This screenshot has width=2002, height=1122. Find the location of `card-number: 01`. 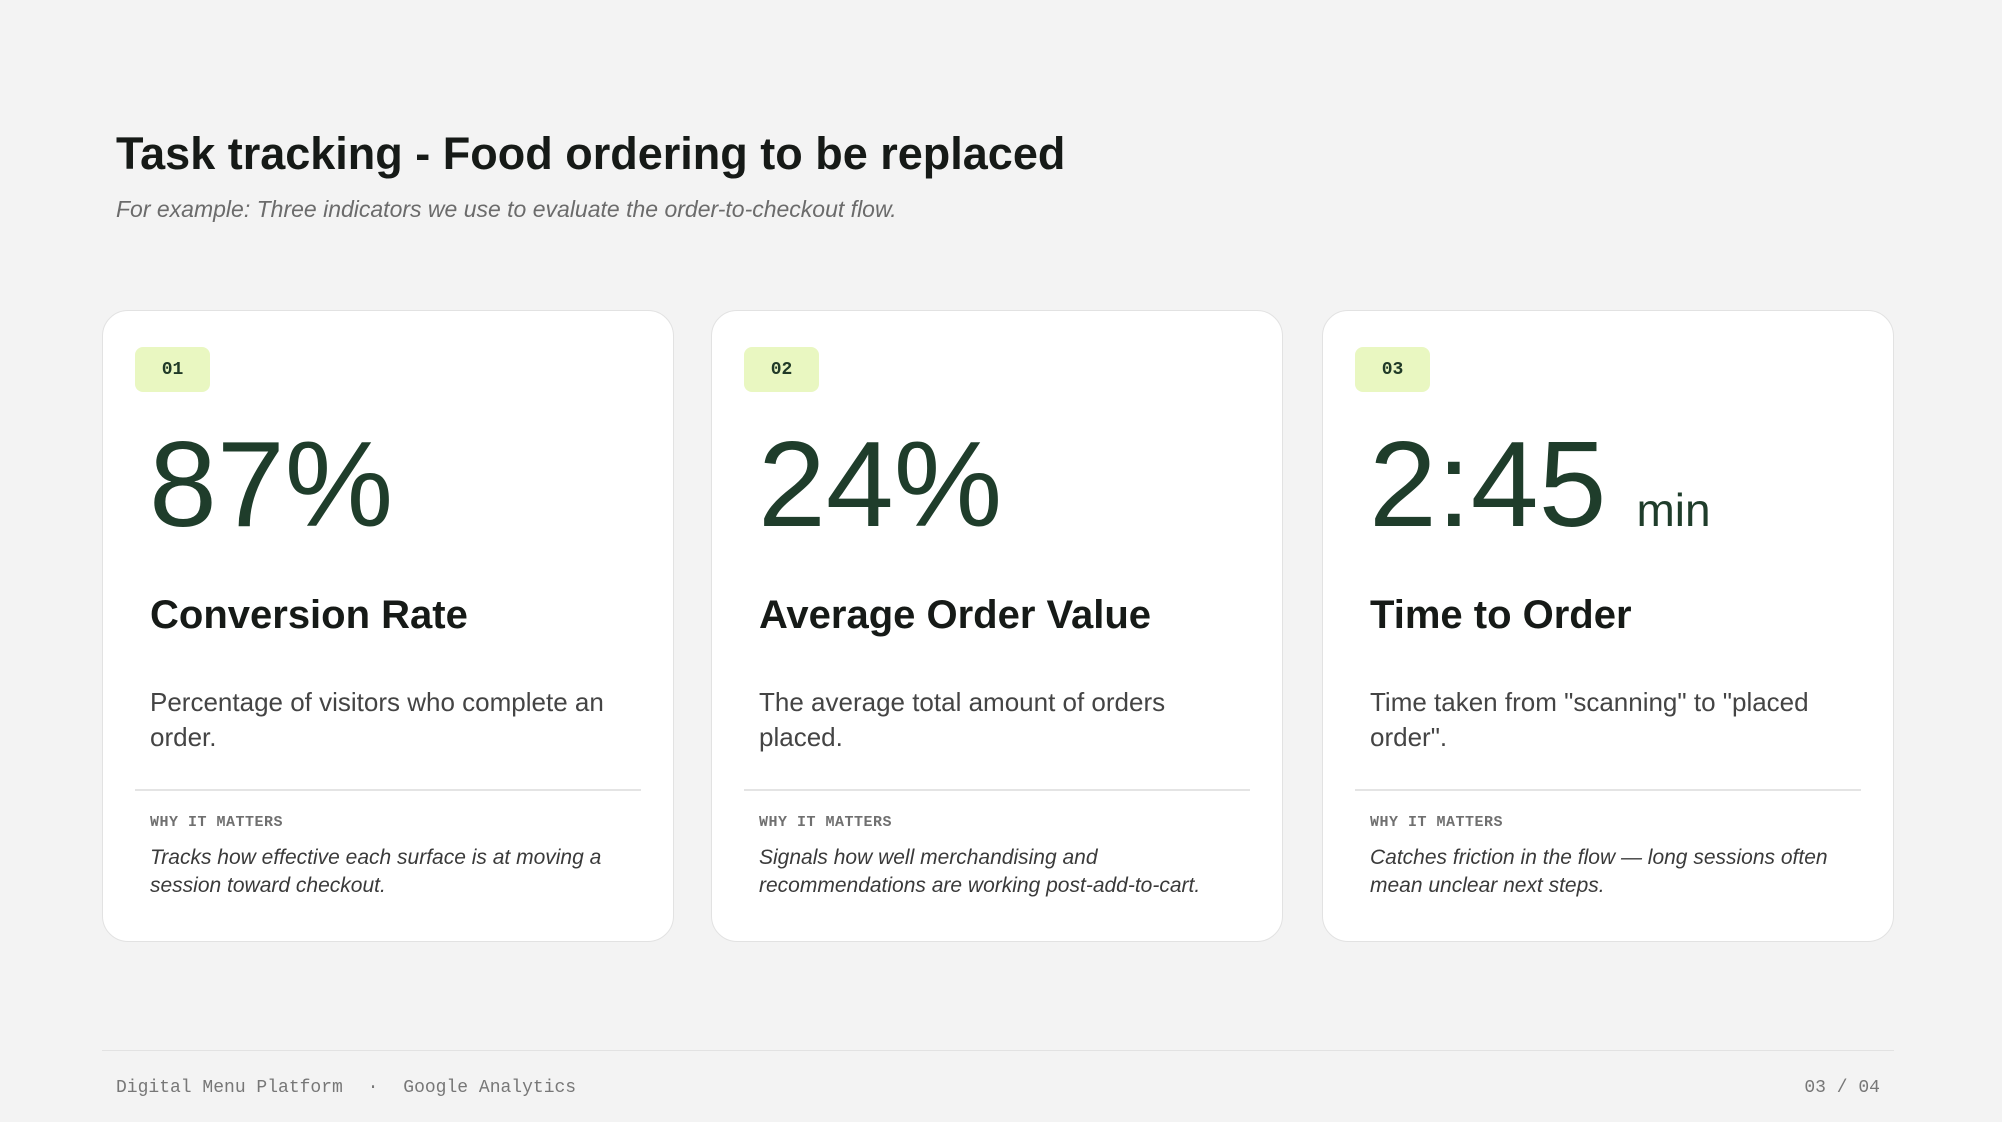

card-number: 01 is located at coordinates (172, 369).